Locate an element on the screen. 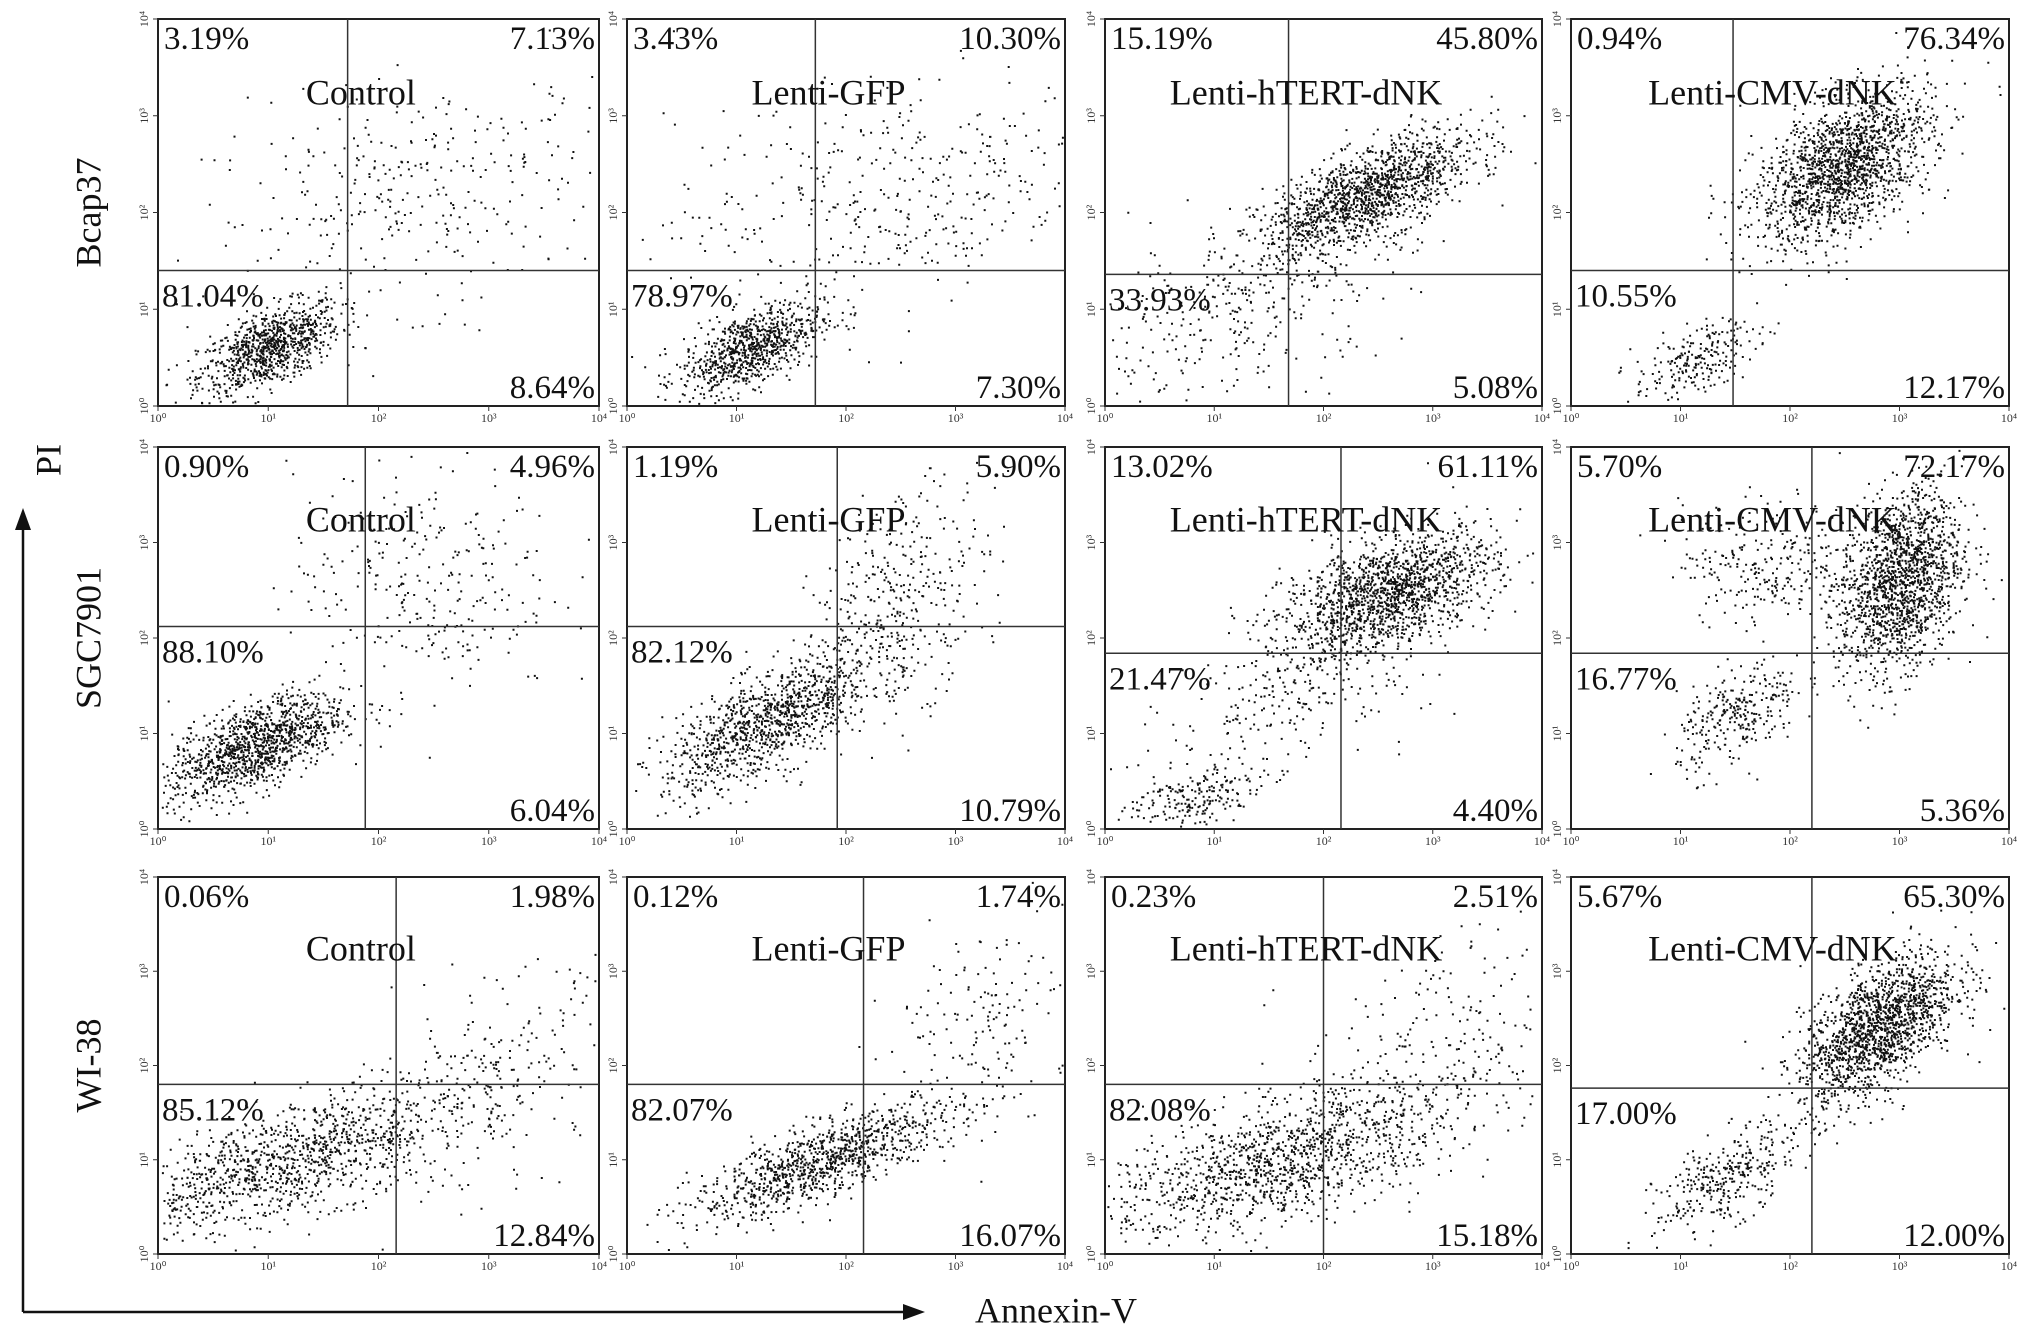 This screenshot has height=1344, width=2031. quadrant-percent: 82.08% is located at coordinates (1160, 1110).